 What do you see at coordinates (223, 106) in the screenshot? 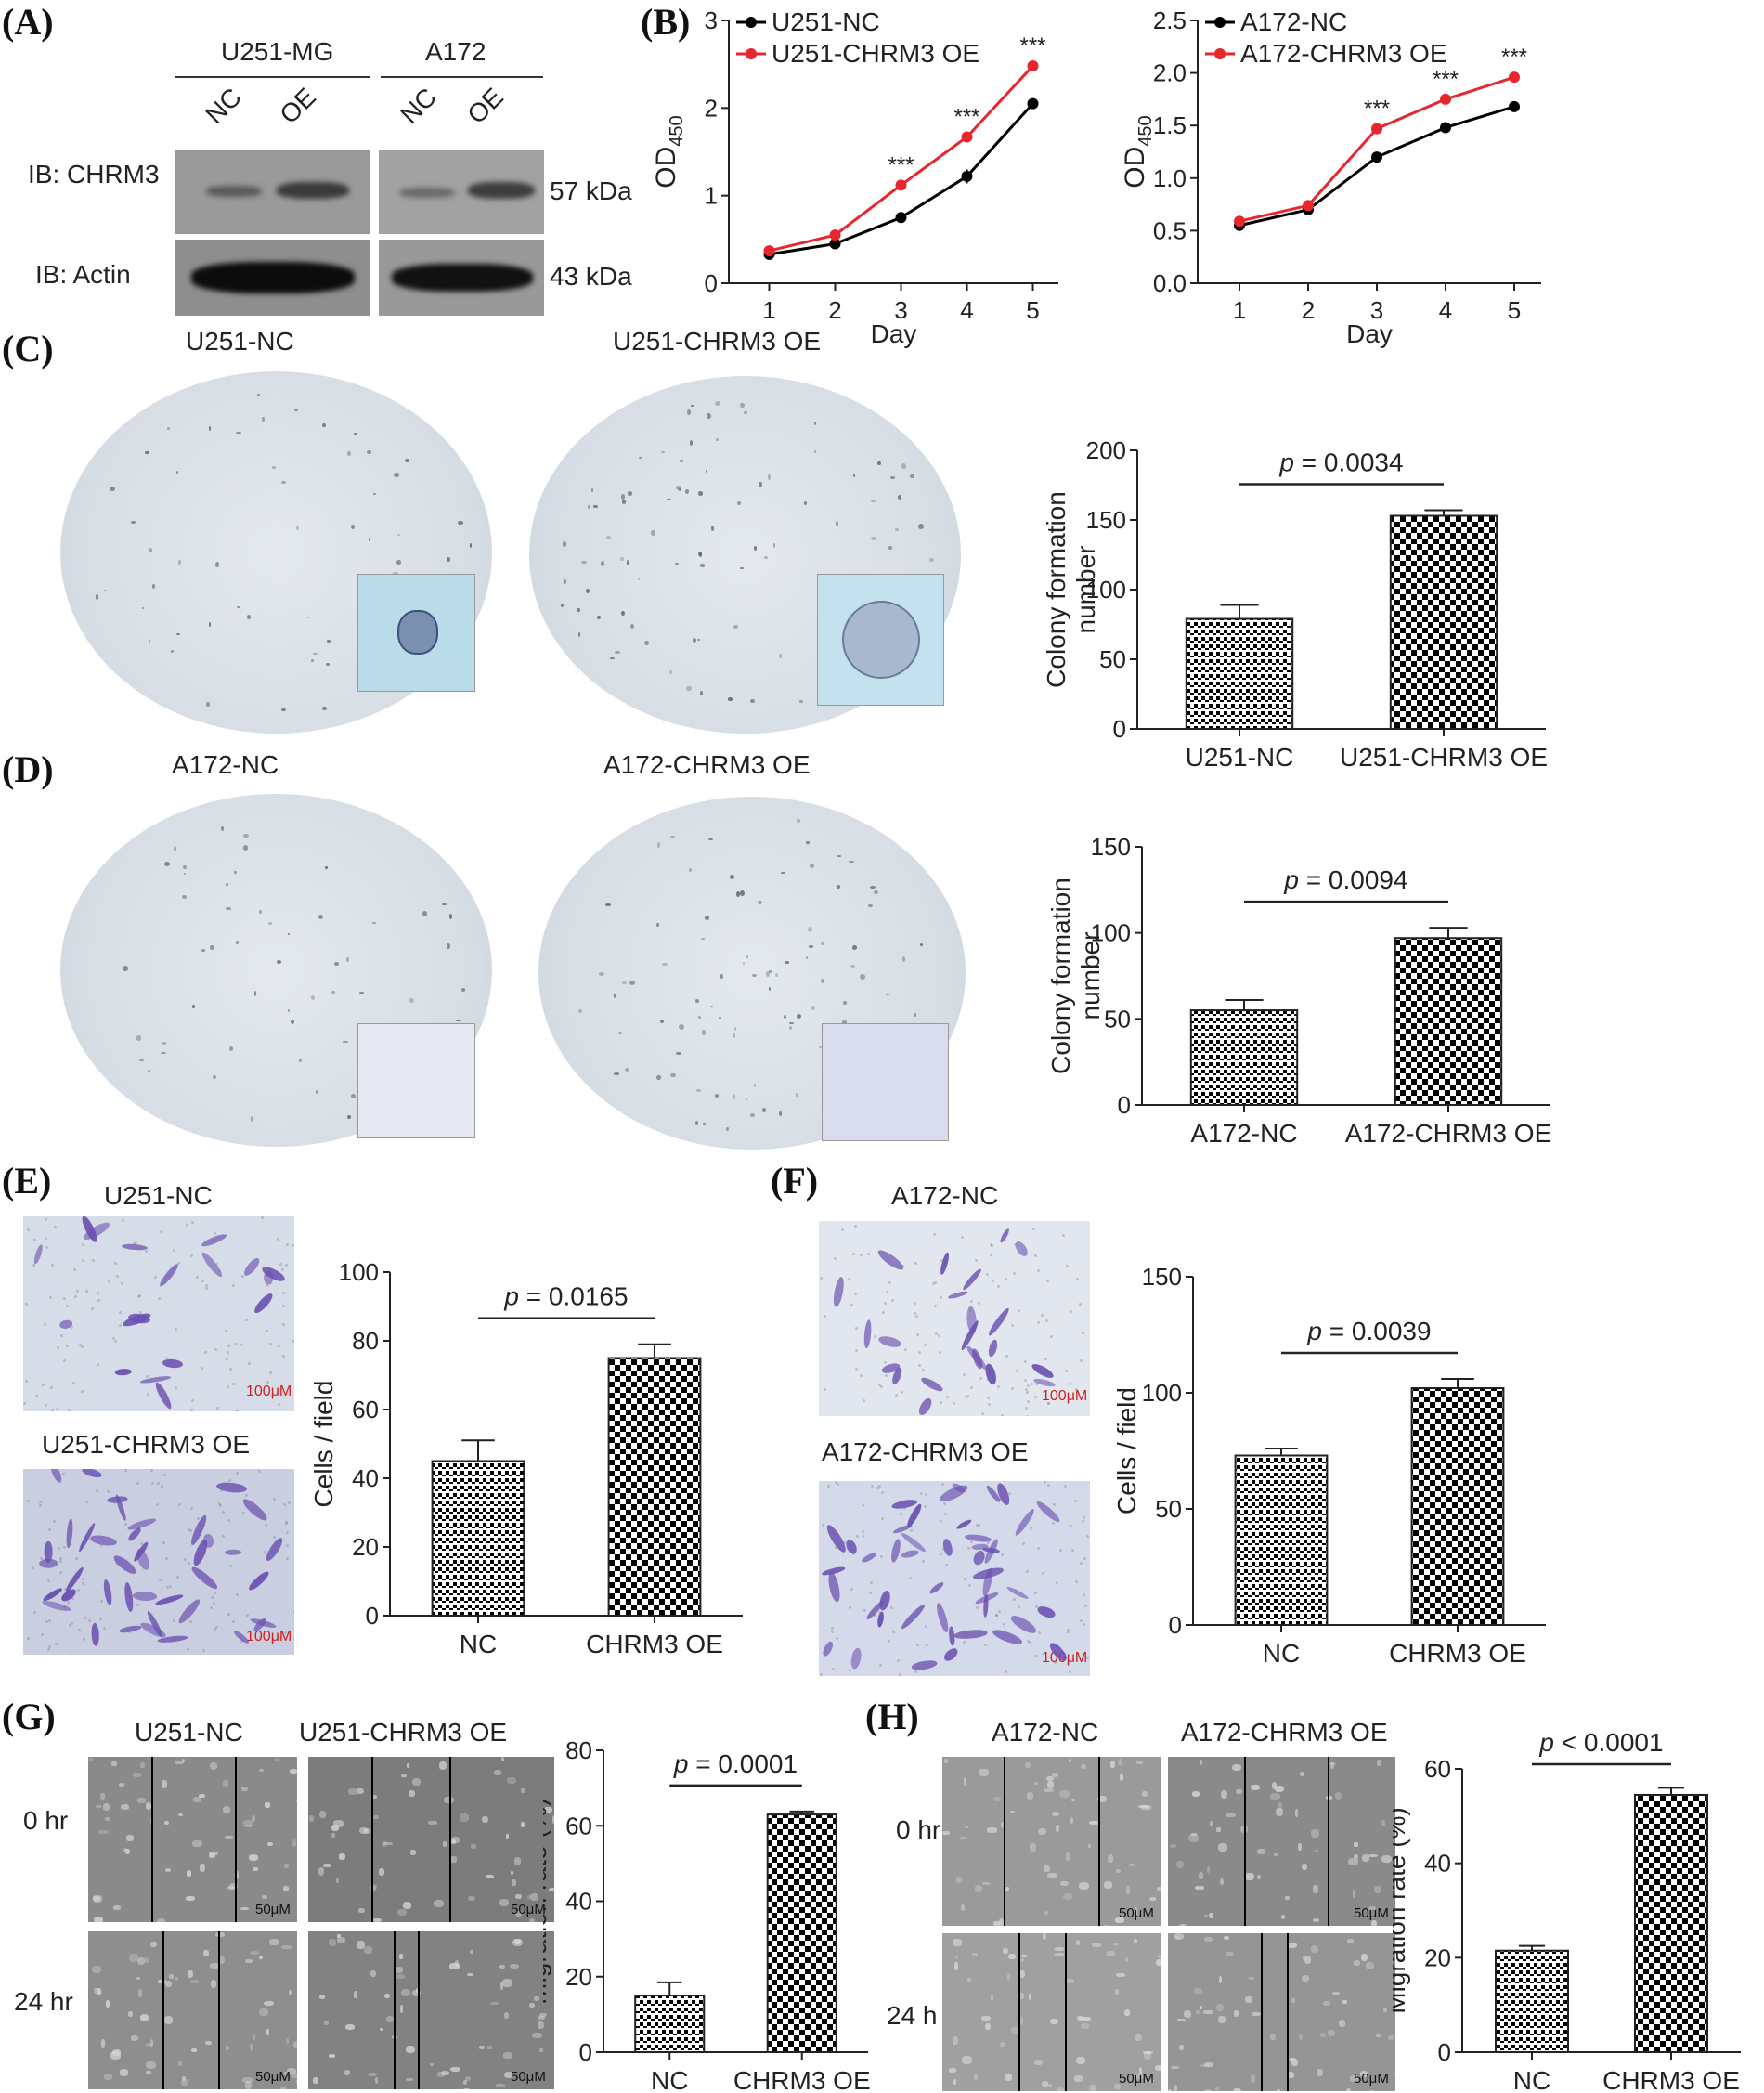
I see `lane-label: NC` at bounding box center [223, 106].